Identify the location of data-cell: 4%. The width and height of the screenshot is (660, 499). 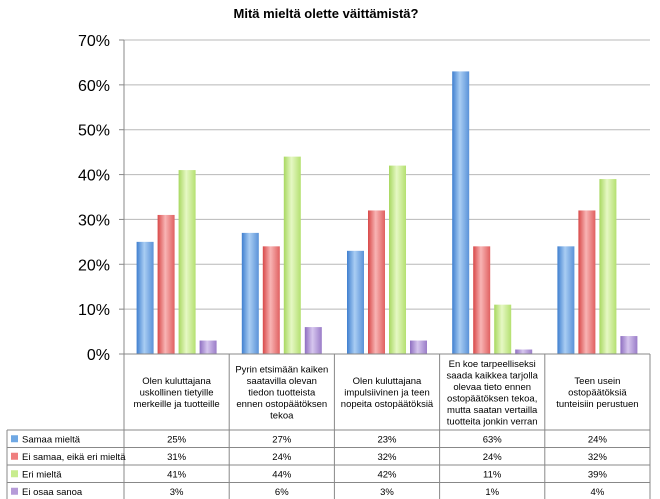
(598, 492).